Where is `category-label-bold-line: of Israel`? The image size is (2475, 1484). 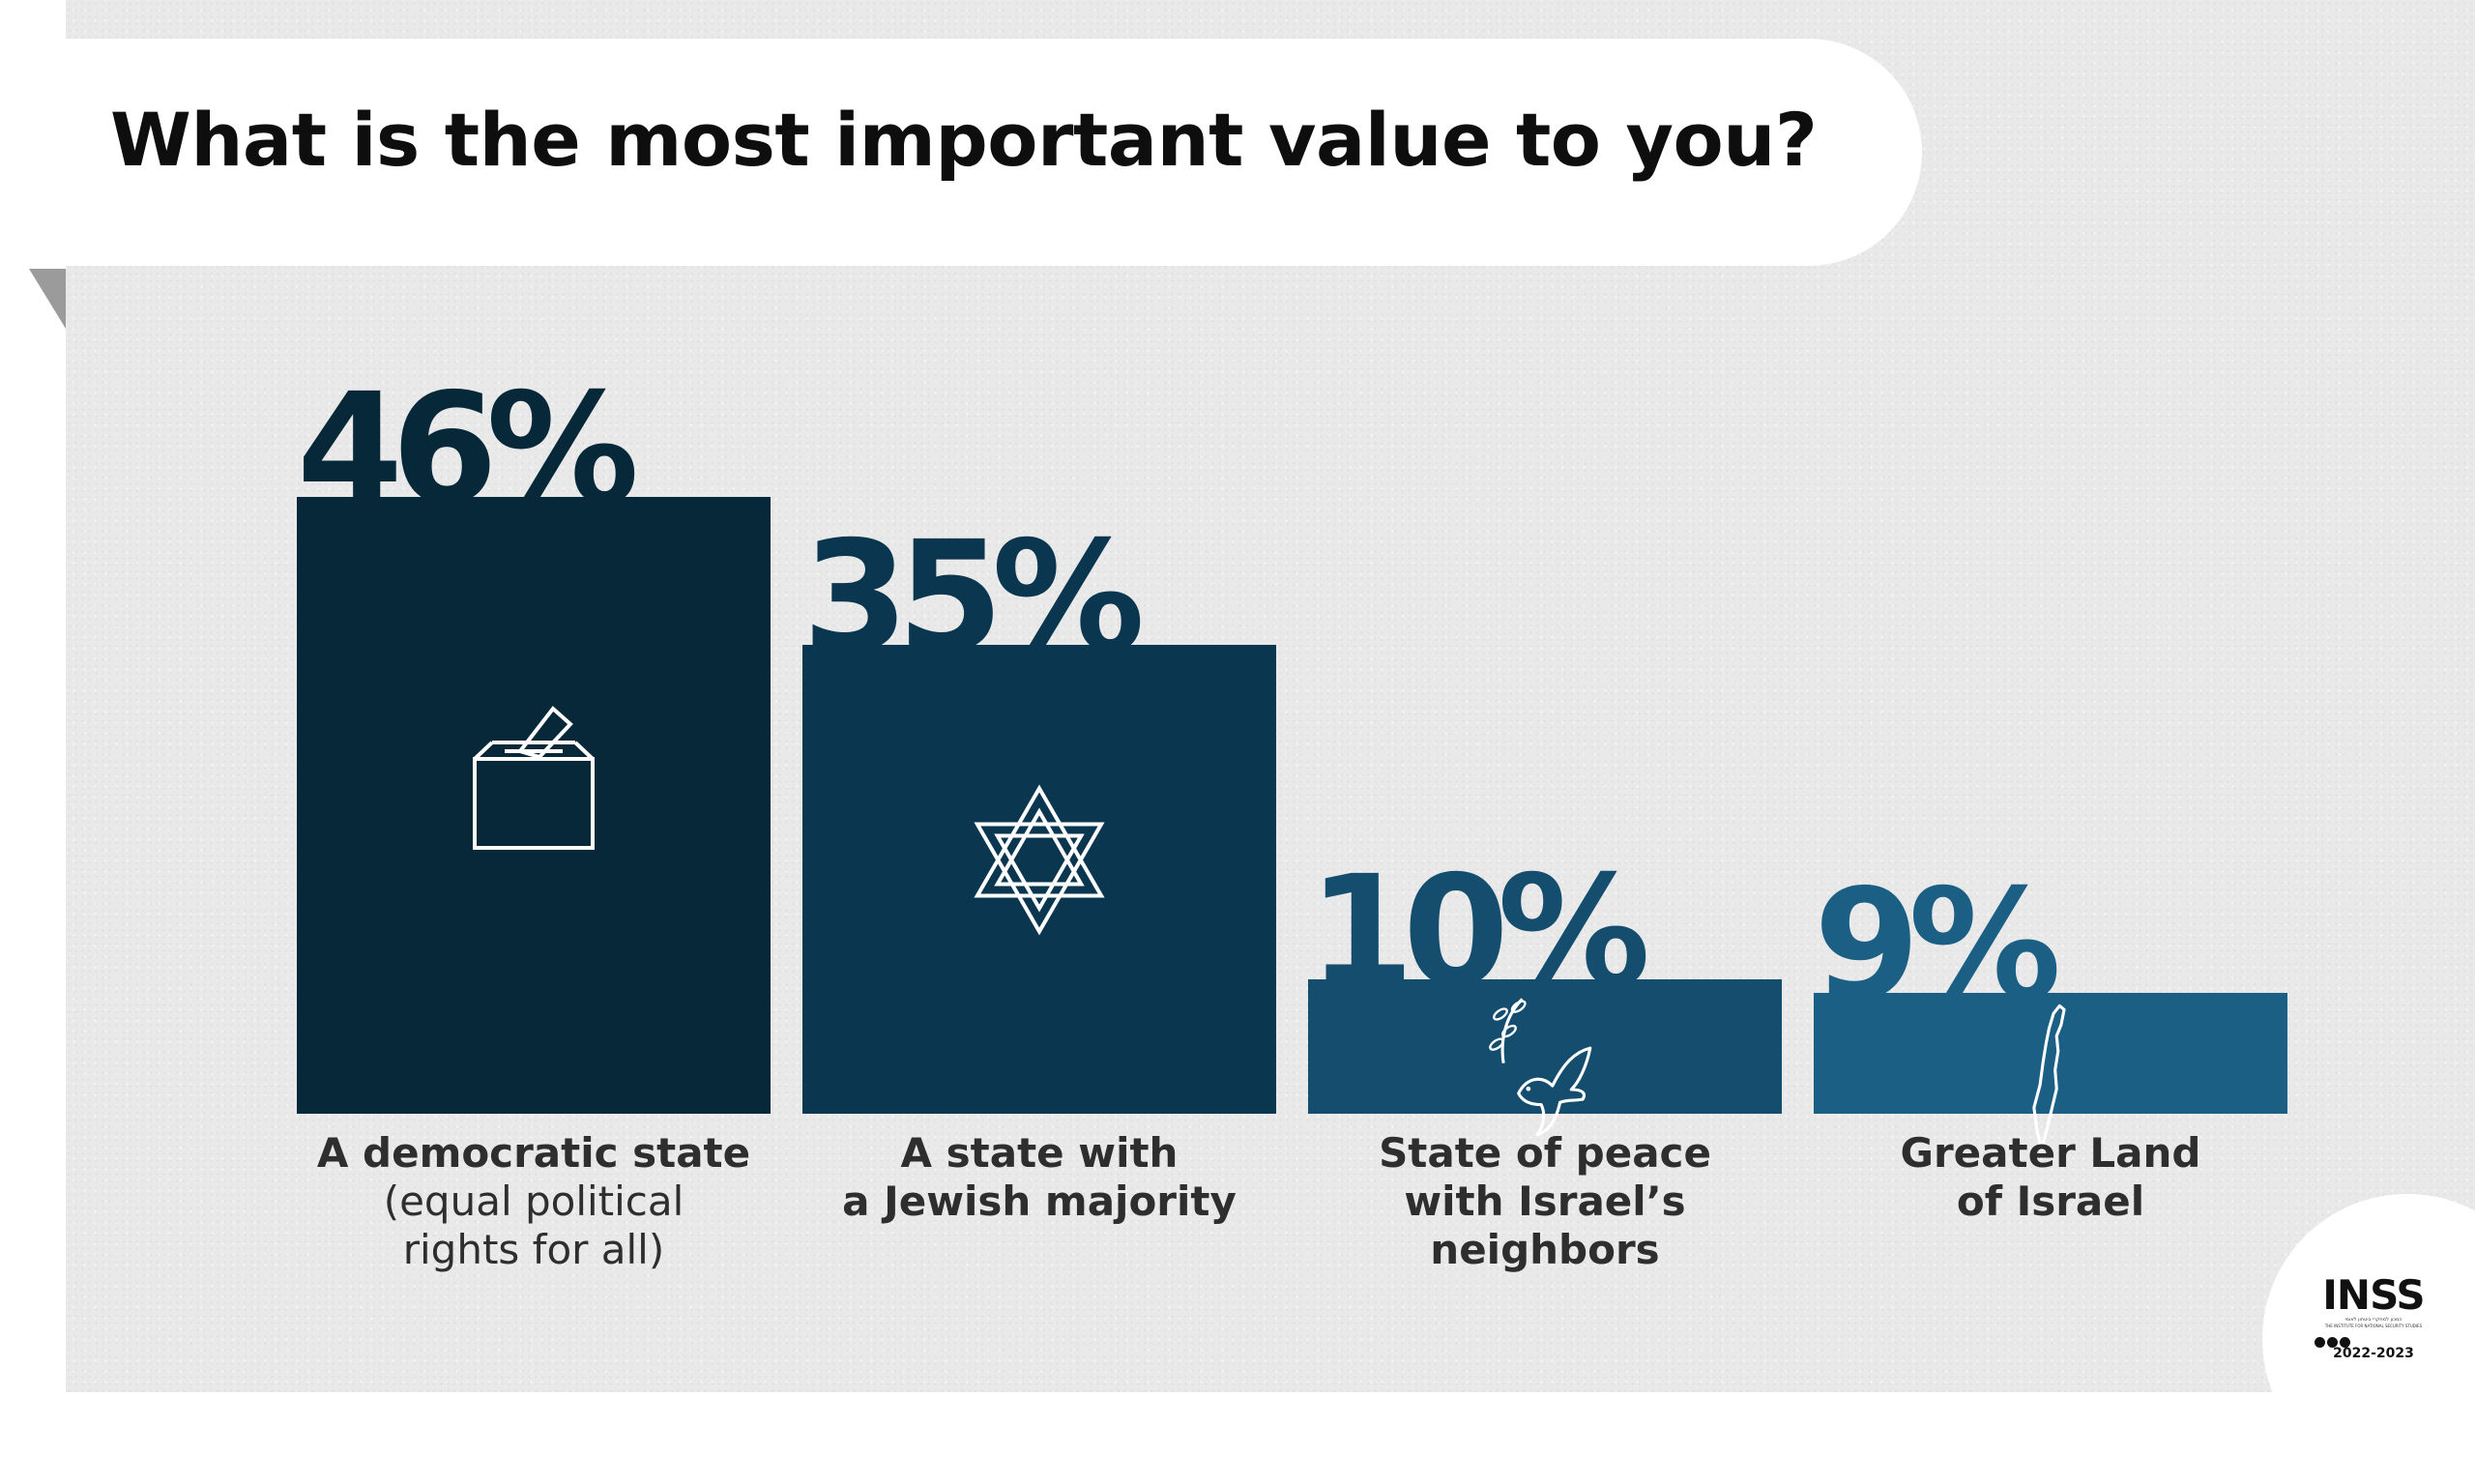 category-label-bold-line: of Israel is located at coordinates (2050, 1202).